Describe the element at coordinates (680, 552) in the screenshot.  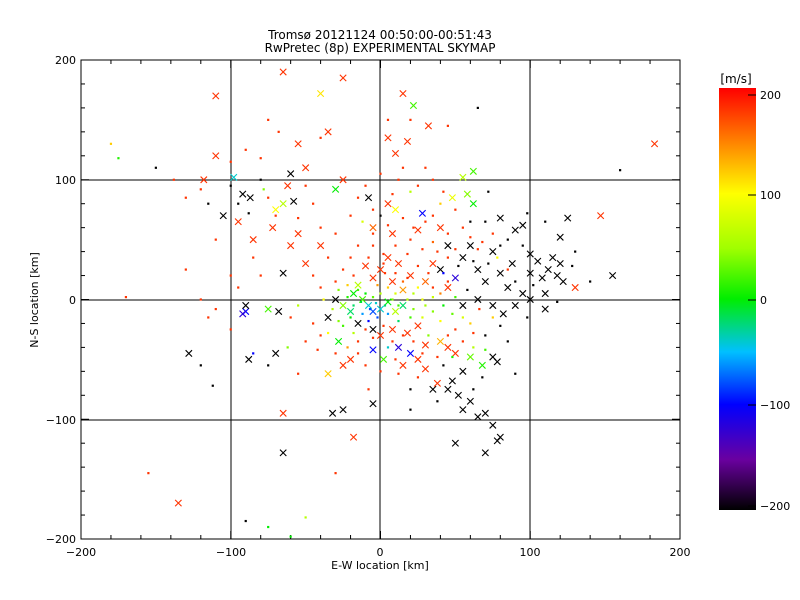
I see `x-tick-label: 200` at that location.